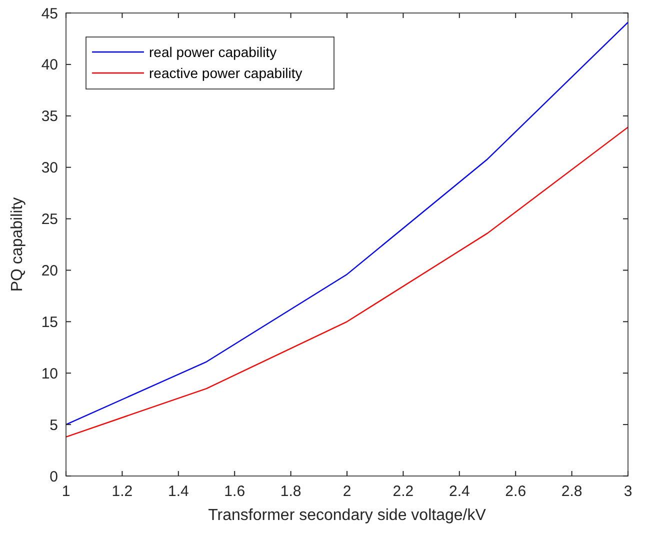  I want to click on x-tick-label: 1, so click(66, 491).